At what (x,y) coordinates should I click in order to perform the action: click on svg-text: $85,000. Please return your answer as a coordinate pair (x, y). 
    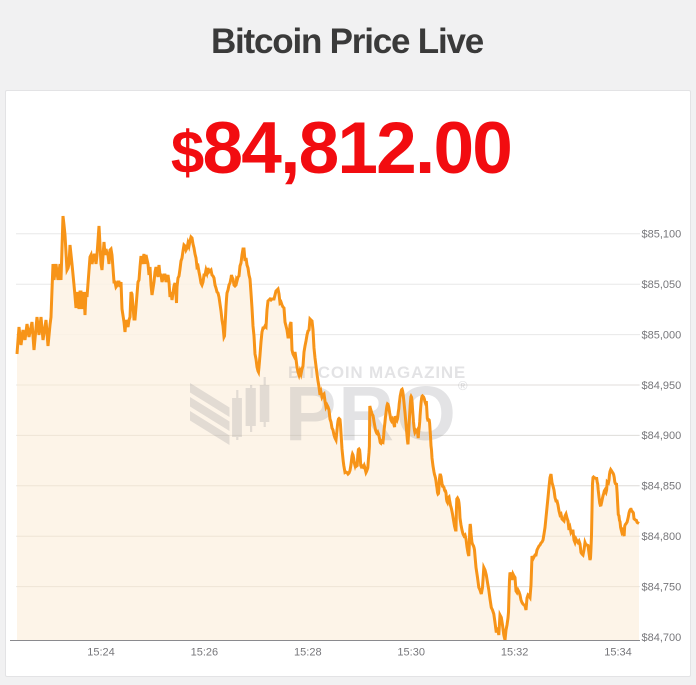
    Looking at the image, I should click on (662, 335).